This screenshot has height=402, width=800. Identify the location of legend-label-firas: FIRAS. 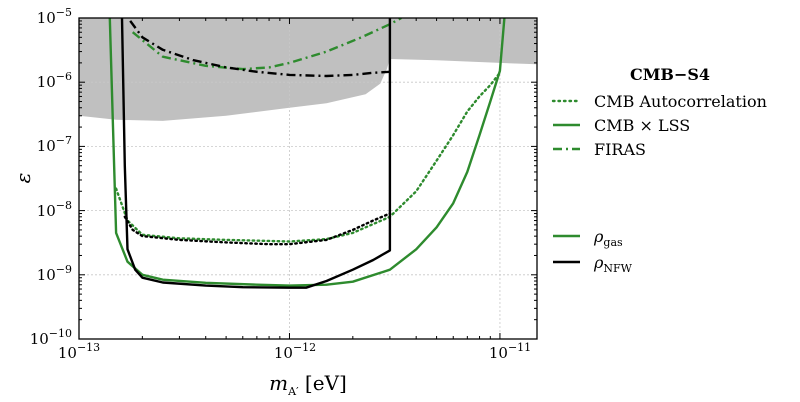
(620, 149).